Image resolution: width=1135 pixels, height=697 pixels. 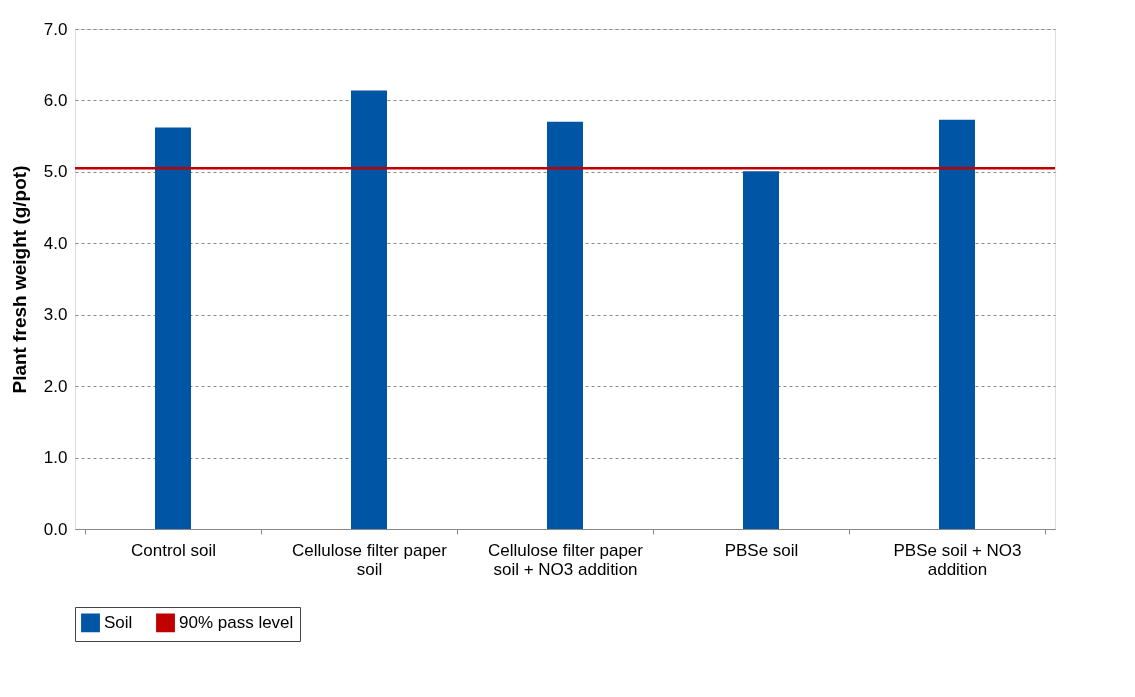 What do you see at coordinates (957, 559) in the screenshot?
I see `x-tick-label: PBSe soil + NO3 addition` at bounding box center [957, 559].